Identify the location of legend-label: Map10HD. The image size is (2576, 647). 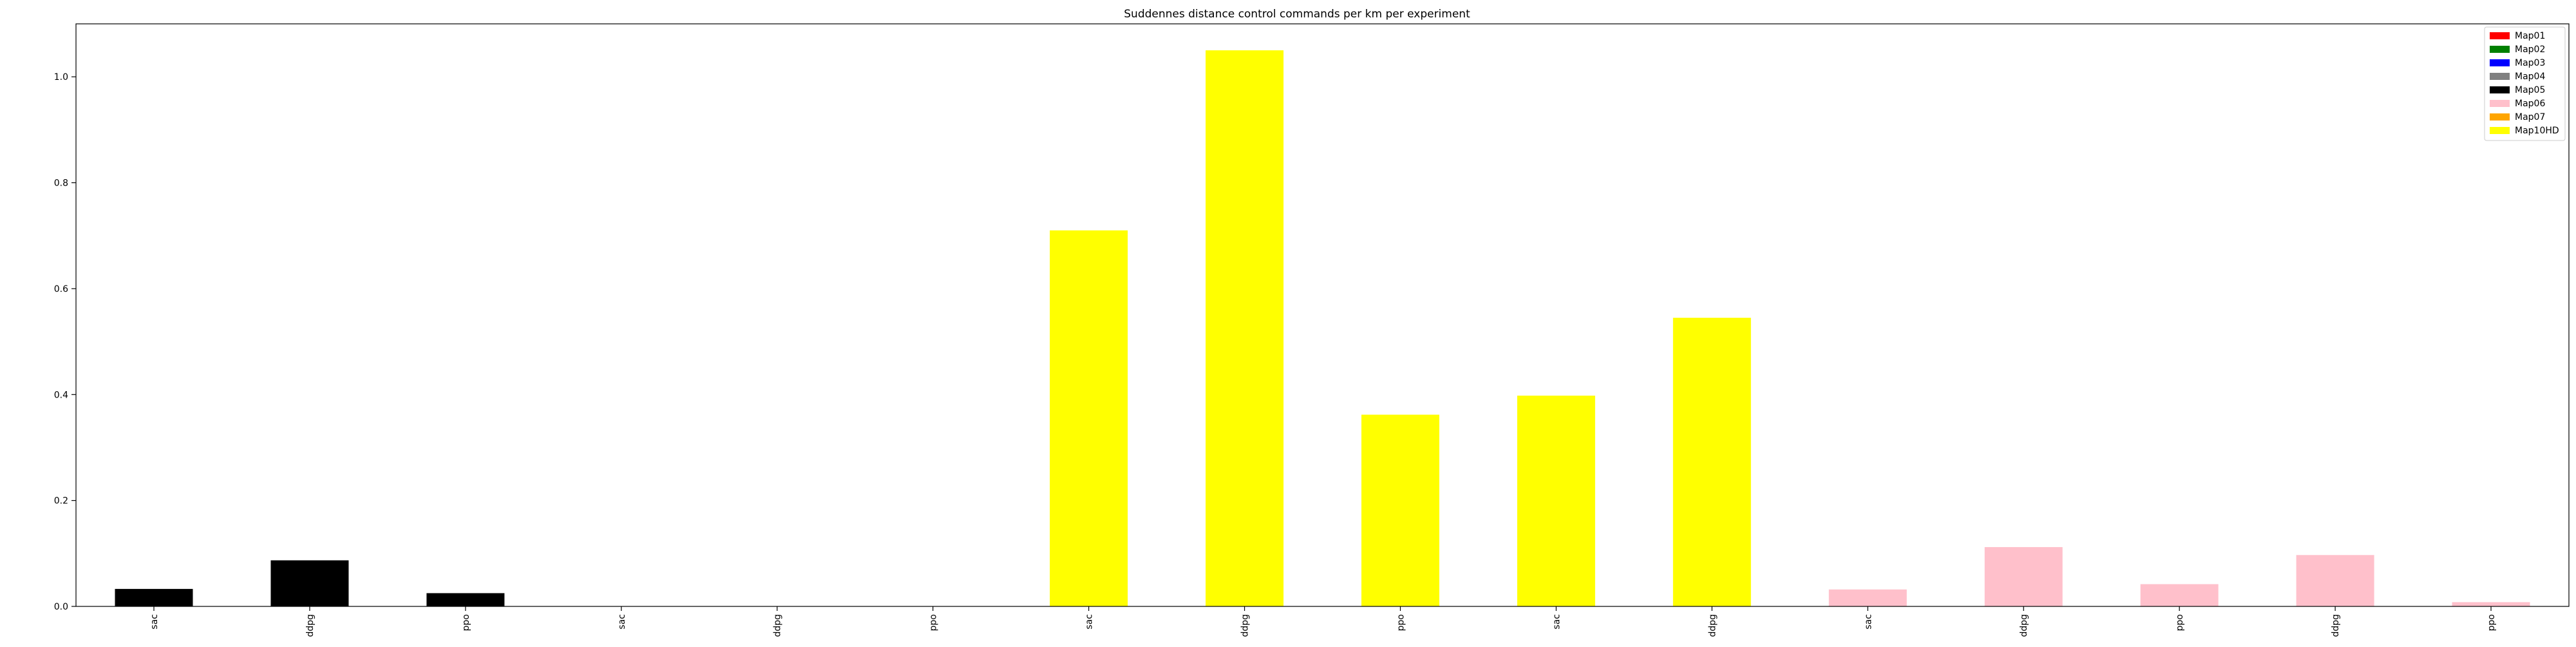
(2537, 131).